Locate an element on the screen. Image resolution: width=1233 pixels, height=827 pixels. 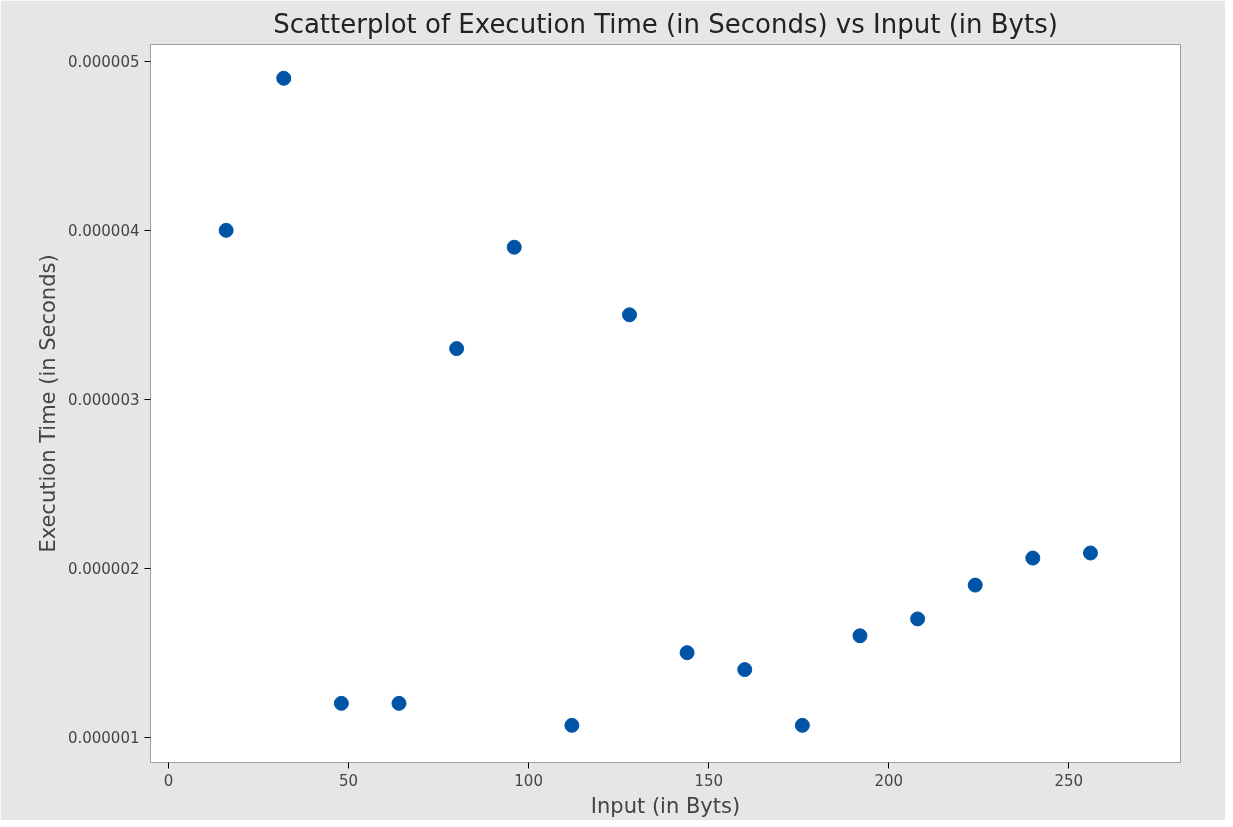
y-tick-label: 0.000005 is located at coordinates (103, 62).